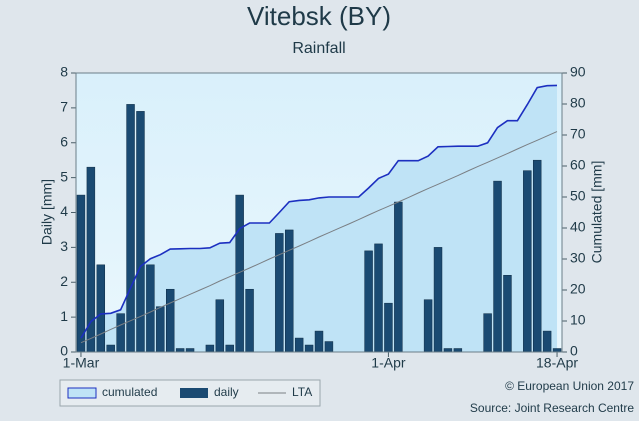  I want to click on y2-tick-label: 30, so click(578, 258).